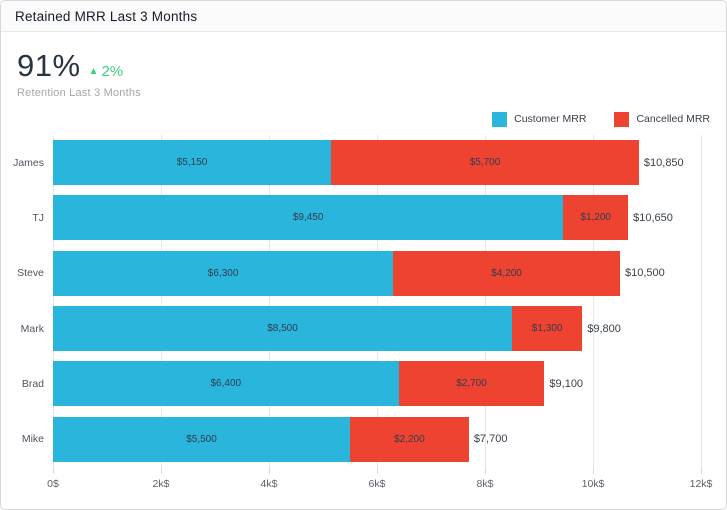 The width and height of the screenshot is (727, 510). Describe the element at coordinates (604, 328) in the screenshot. I see `total-value-label: $9,800` at that location.